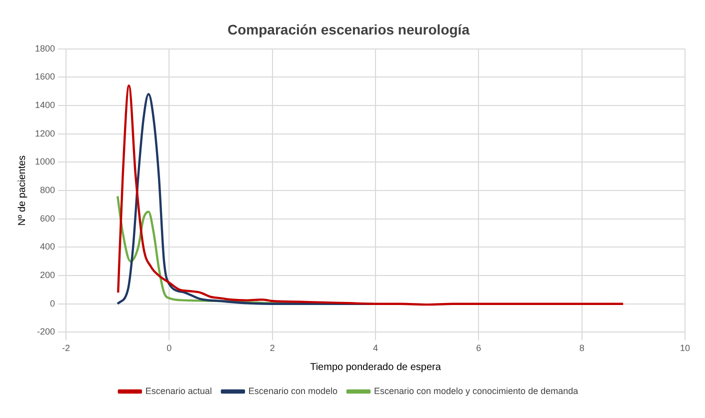  I want to click on y-tick-label: 1400, so click(45, 105).